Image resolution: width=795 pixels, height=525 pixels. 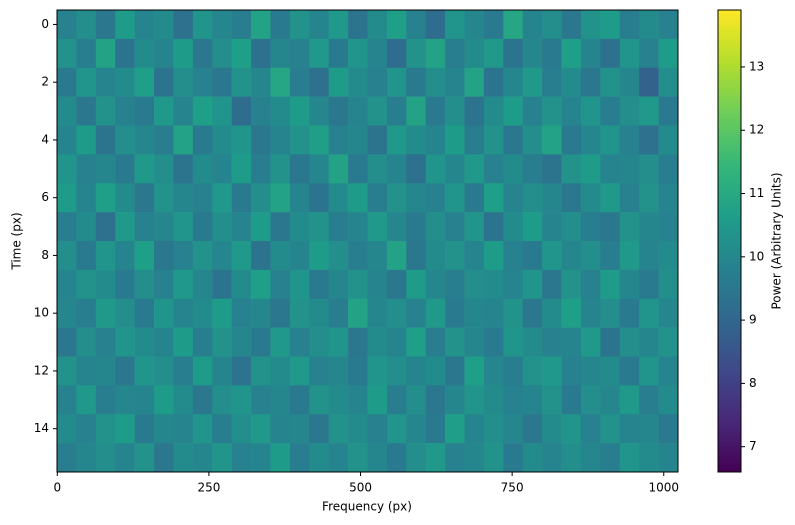 What do you see at coordinates (753, 320) in the screenshot?
I see `colorbar-tick-label: 9` at bounding box center [753, 320].